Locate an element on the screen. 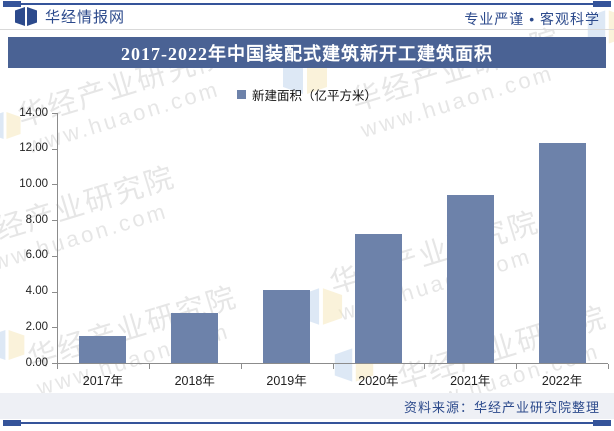 The width and height of the screenshot is (614, 431). header-divider is located at coordinates (307, 29).